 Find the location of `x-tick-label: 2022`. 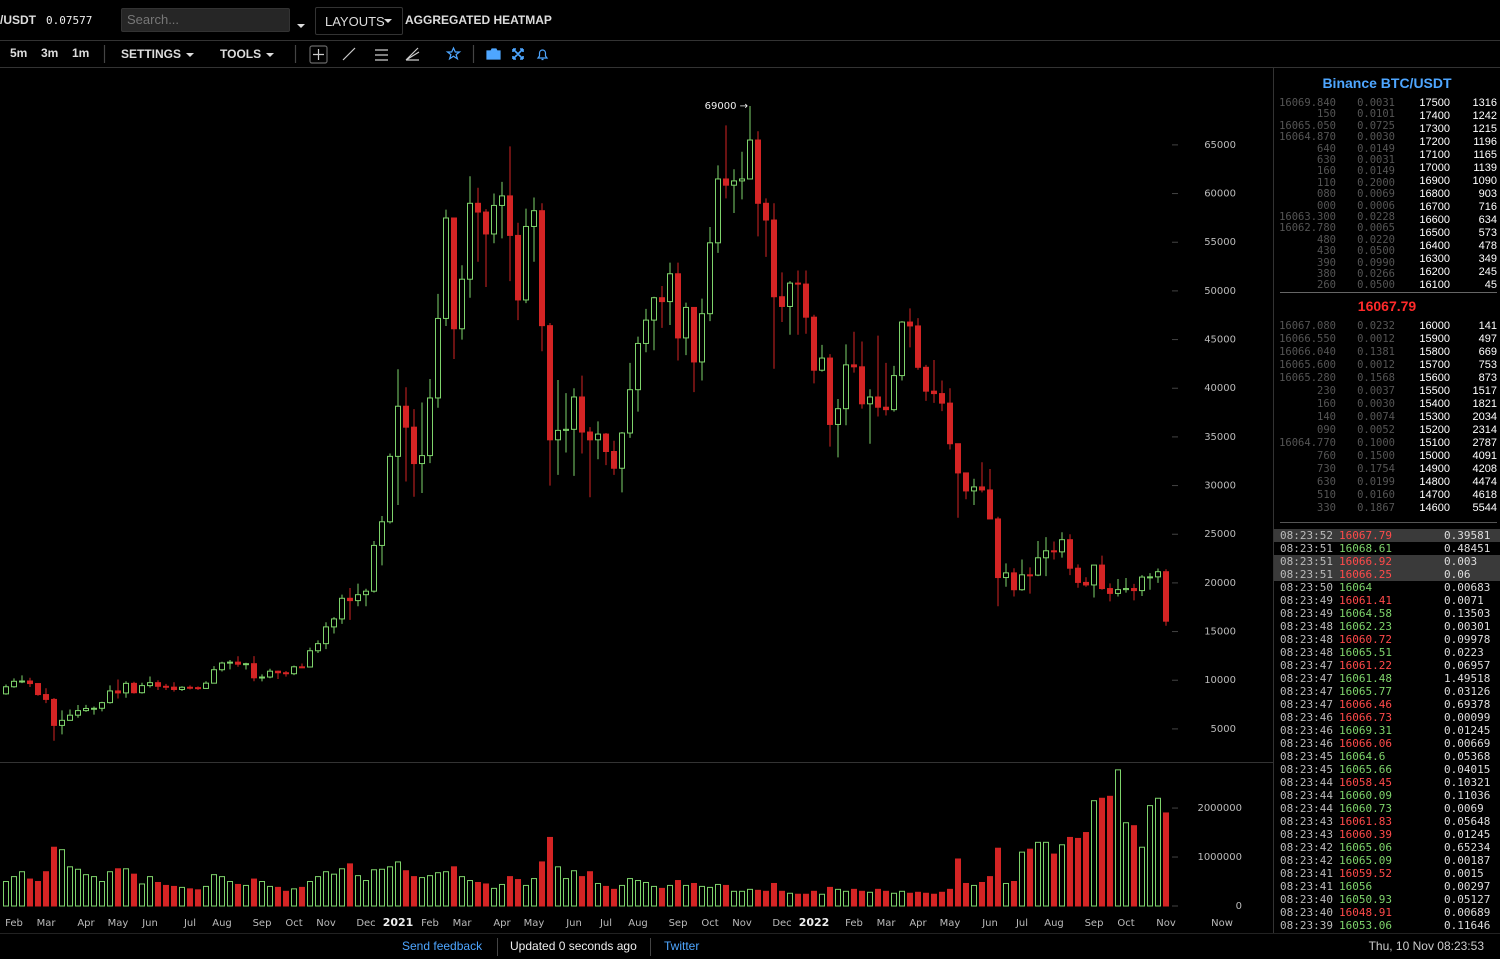

x-tick-label: 2022 is located at coordinates (814, 922).